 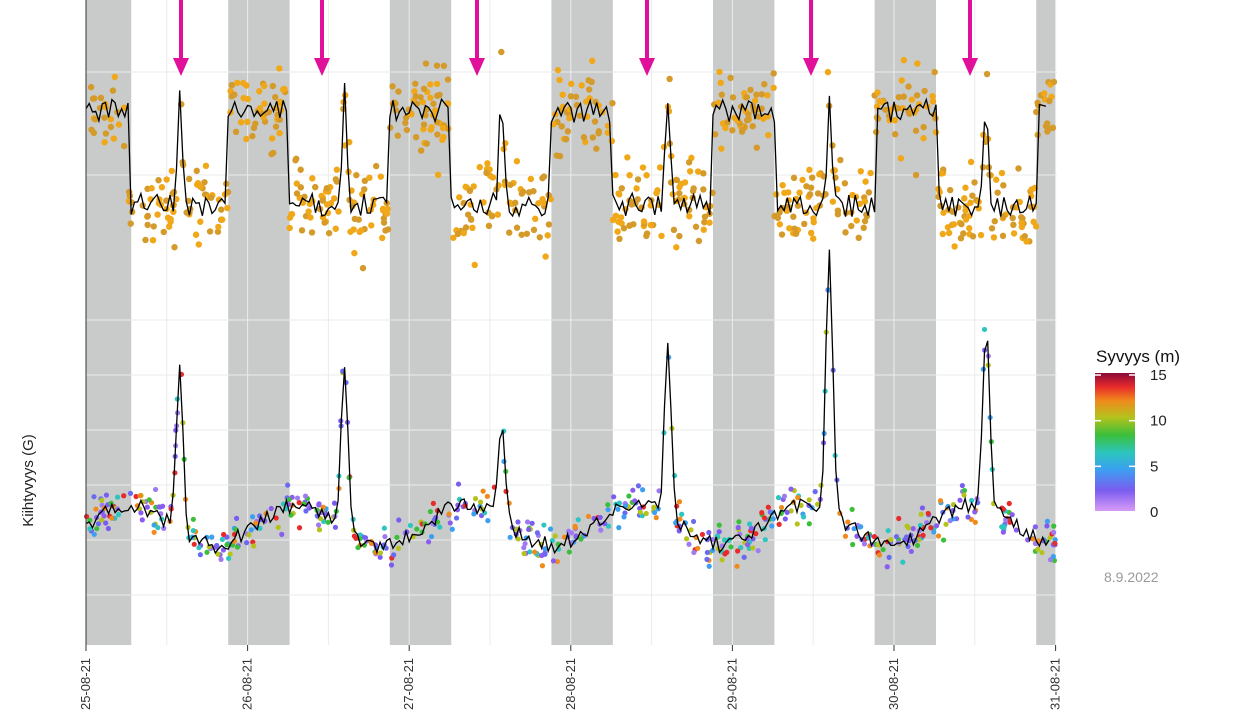 What do you see at coordinates (1154, 512) in the screenshot?
I see `legend-tick-label: 0` at bounding box center [1154, 512].